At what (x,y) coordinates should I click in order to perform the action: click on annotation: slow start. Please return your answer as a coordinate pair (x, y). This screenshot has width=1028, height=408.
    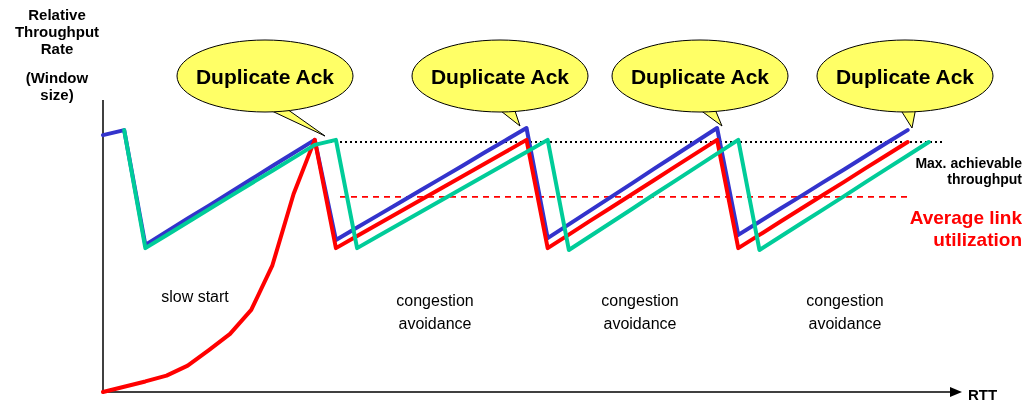
    Looking at the image, I should click on (195, 296).